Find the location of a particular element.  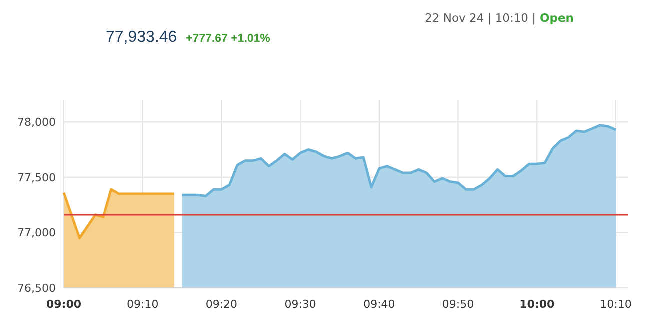

x-tick-label: 09:30 is located at coordinates (300, 304).